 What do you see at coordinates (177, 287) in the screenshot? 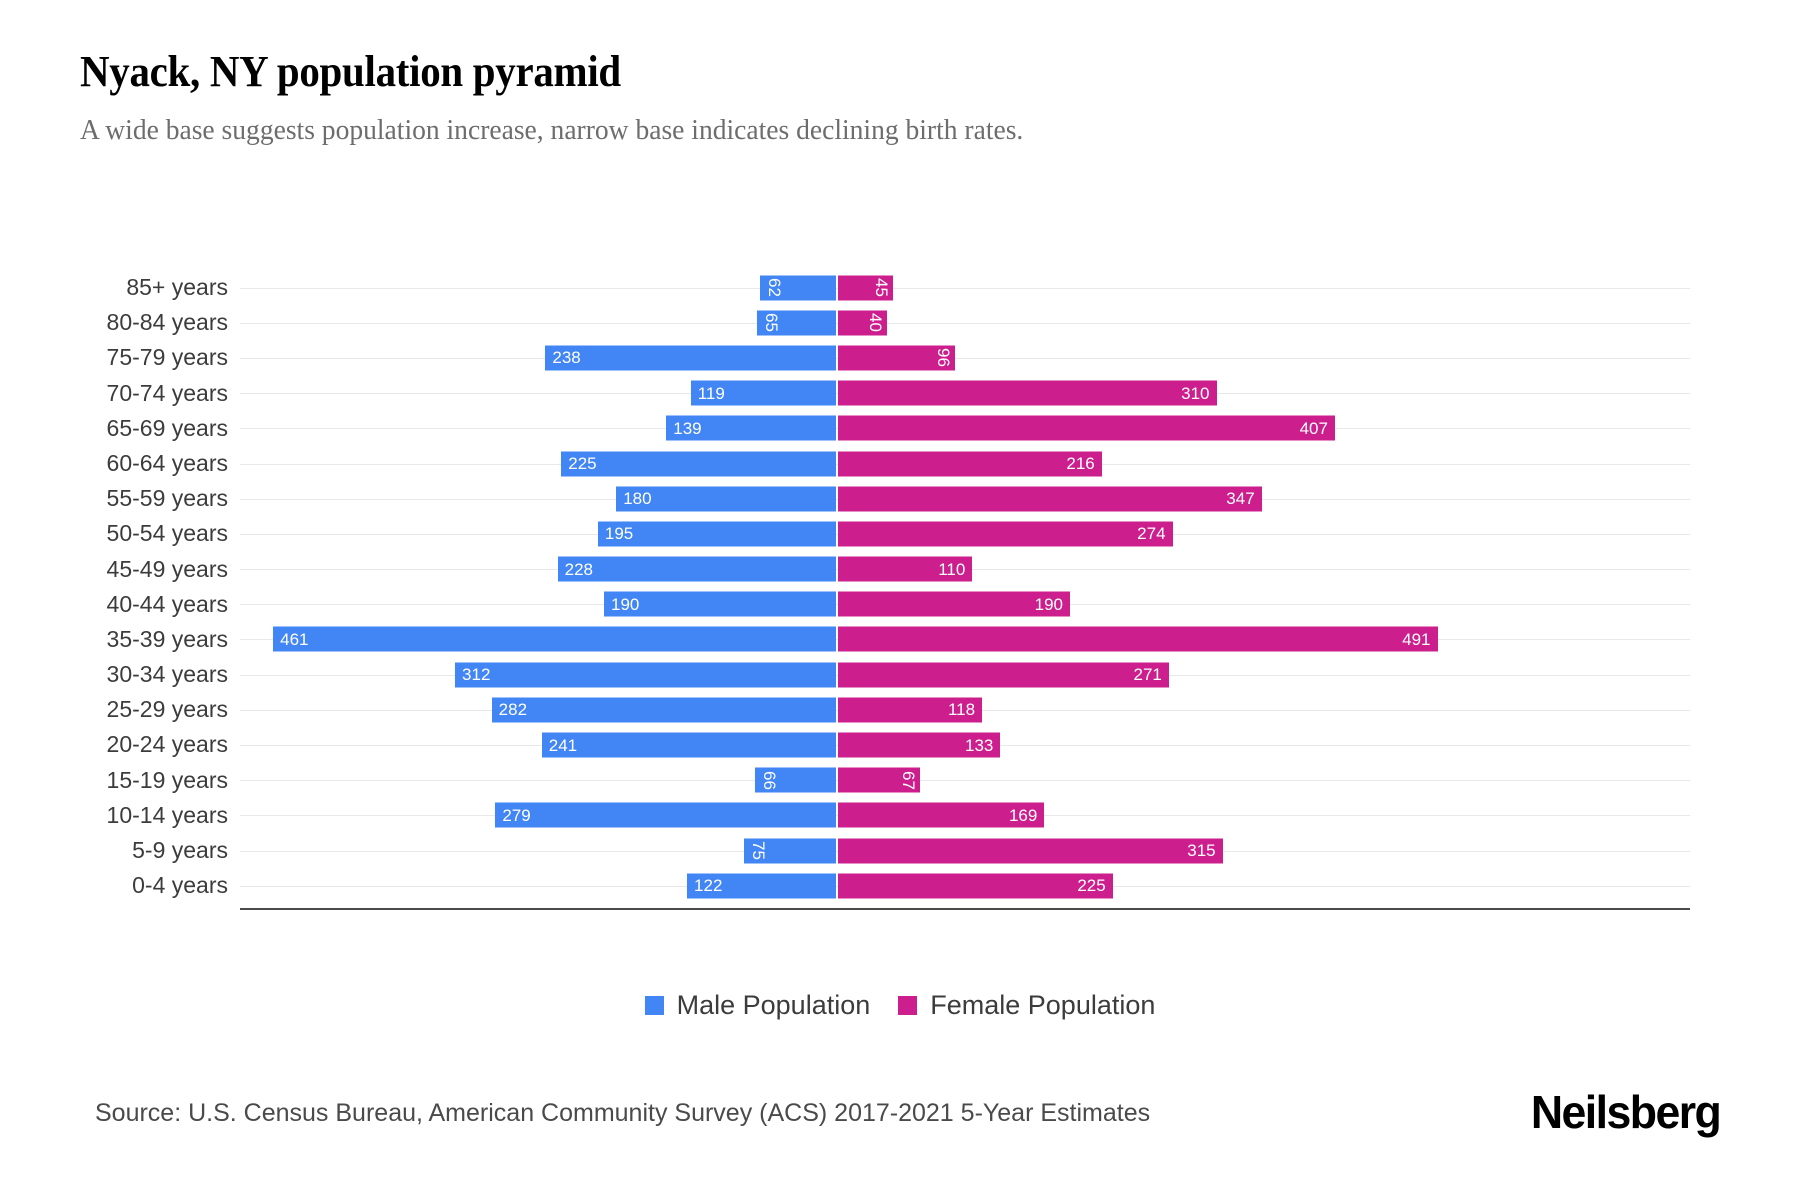
I see `age-group-label: 85+ years` at bounding box center [177, 287].